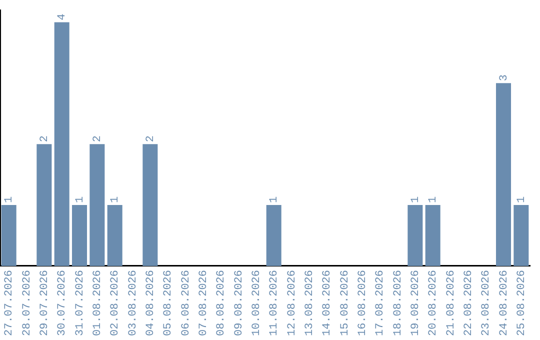  Describe the element at coordinates (274, 303) in the screenshot. I see `x-tick-label: 11.08.2026` at that location.